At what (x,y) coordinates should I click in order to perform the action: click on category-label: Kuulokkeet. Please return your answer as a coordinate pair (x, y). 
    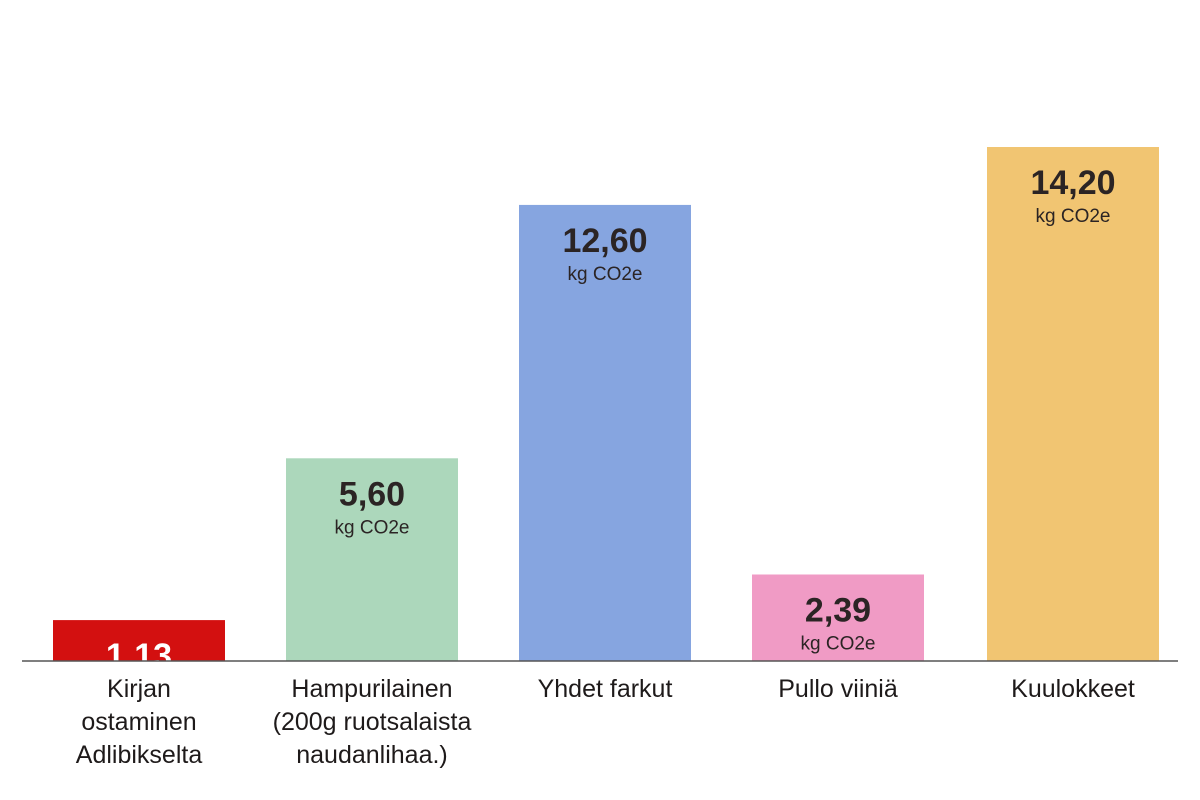
    Looking at the image, I should click on (1073, 689).